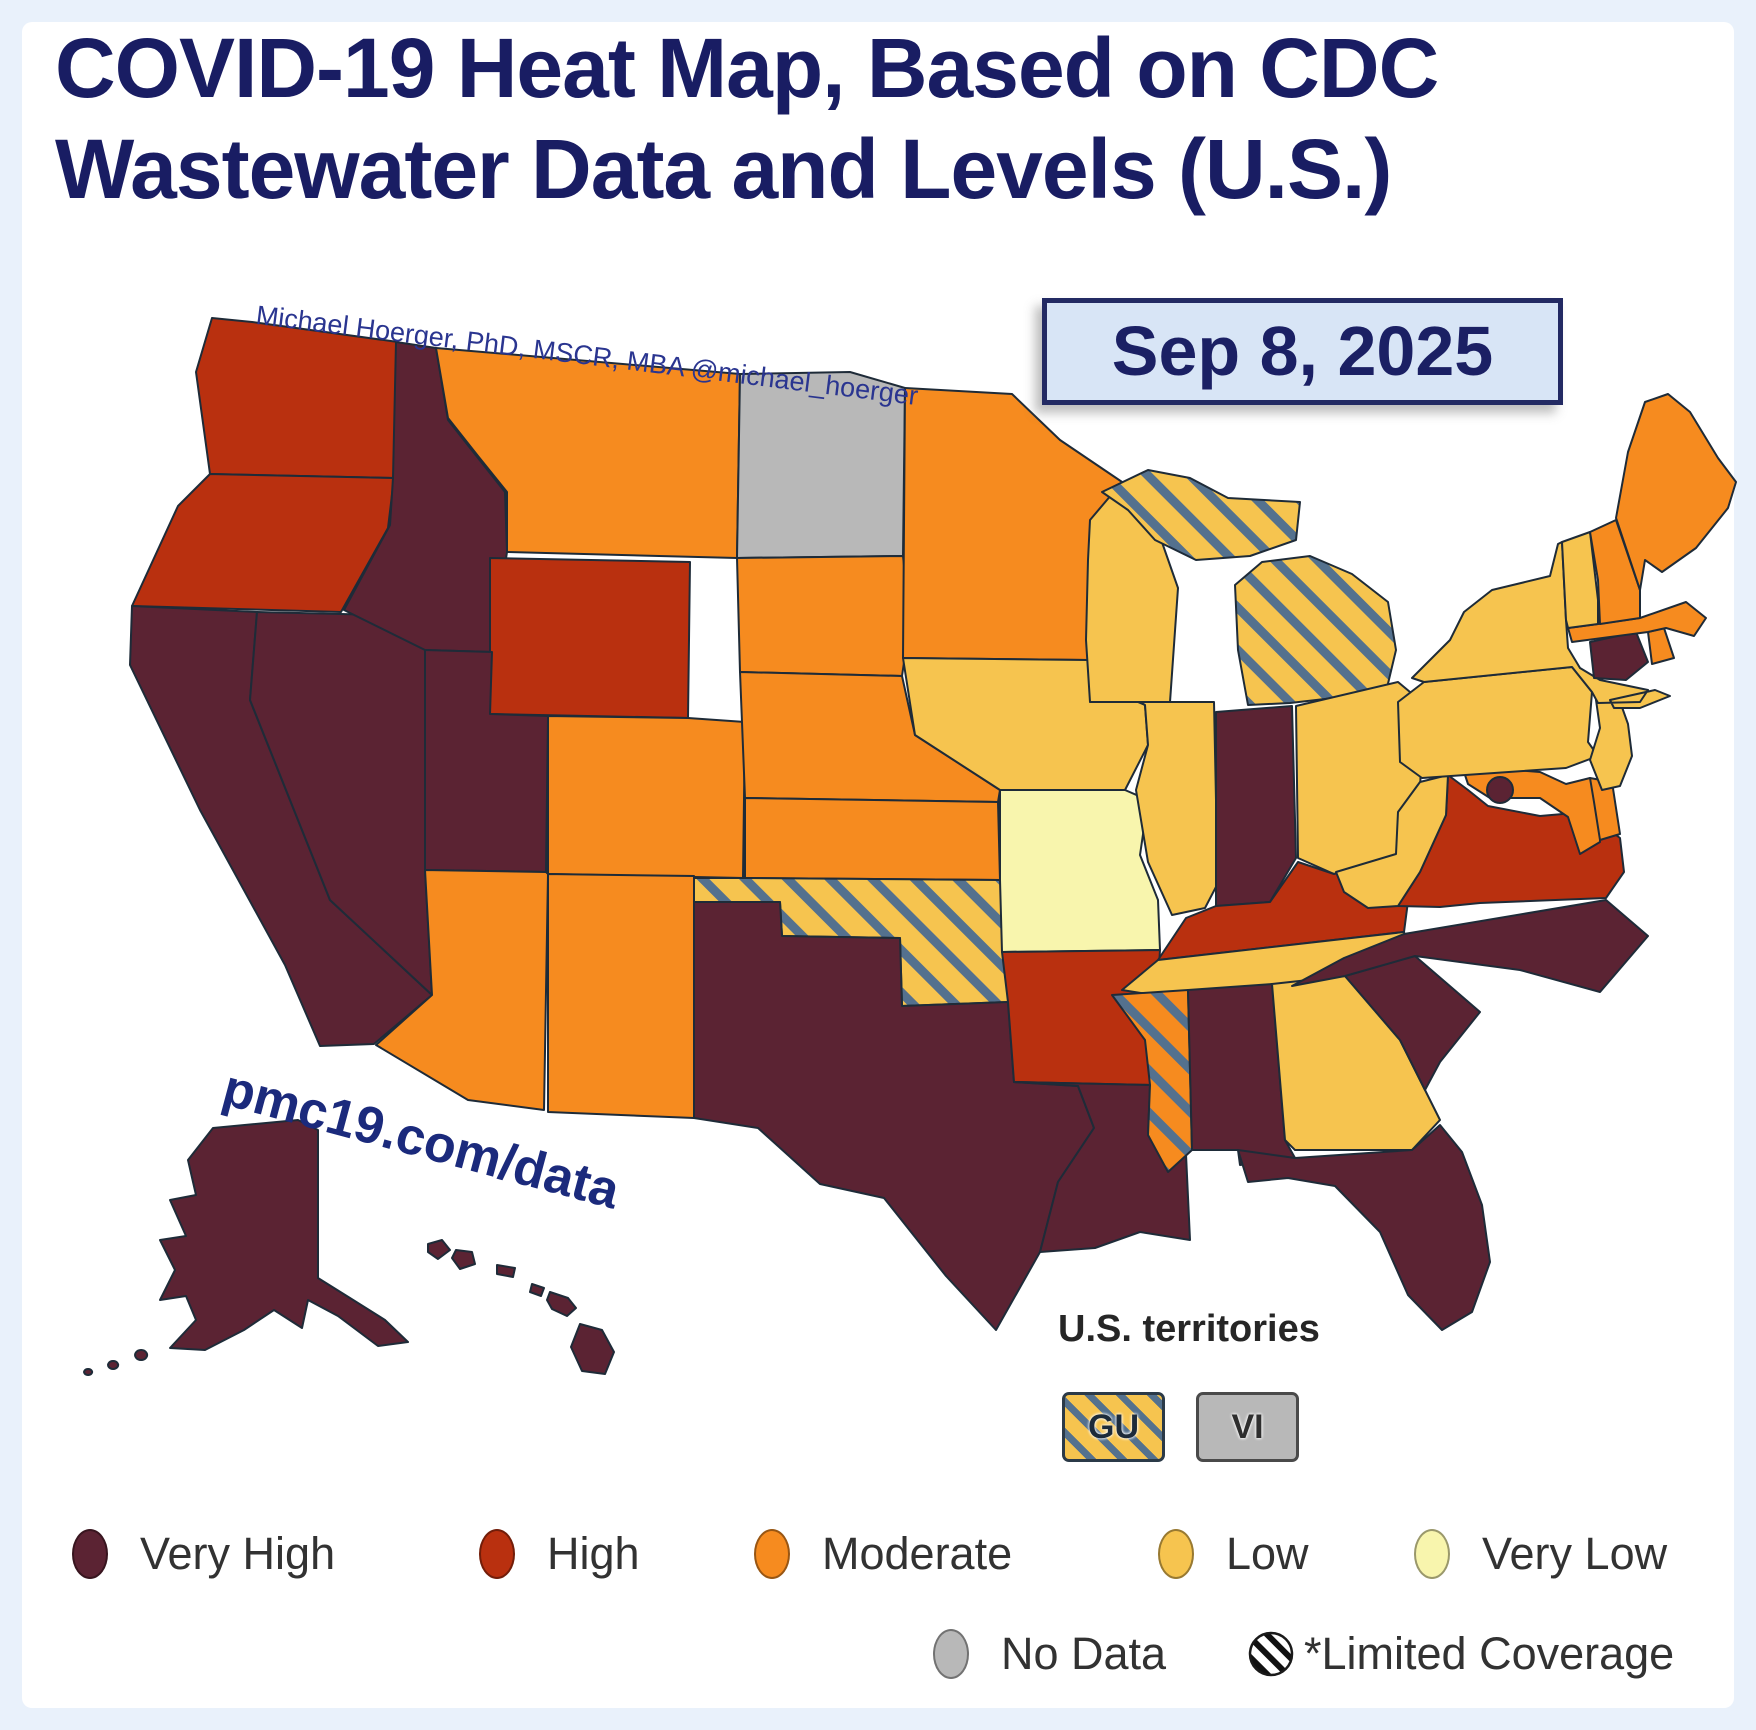  What do you see at coordinates (1470, 946) in the screenshot?
I see `state-NC` at bounding box center [1470, 946].